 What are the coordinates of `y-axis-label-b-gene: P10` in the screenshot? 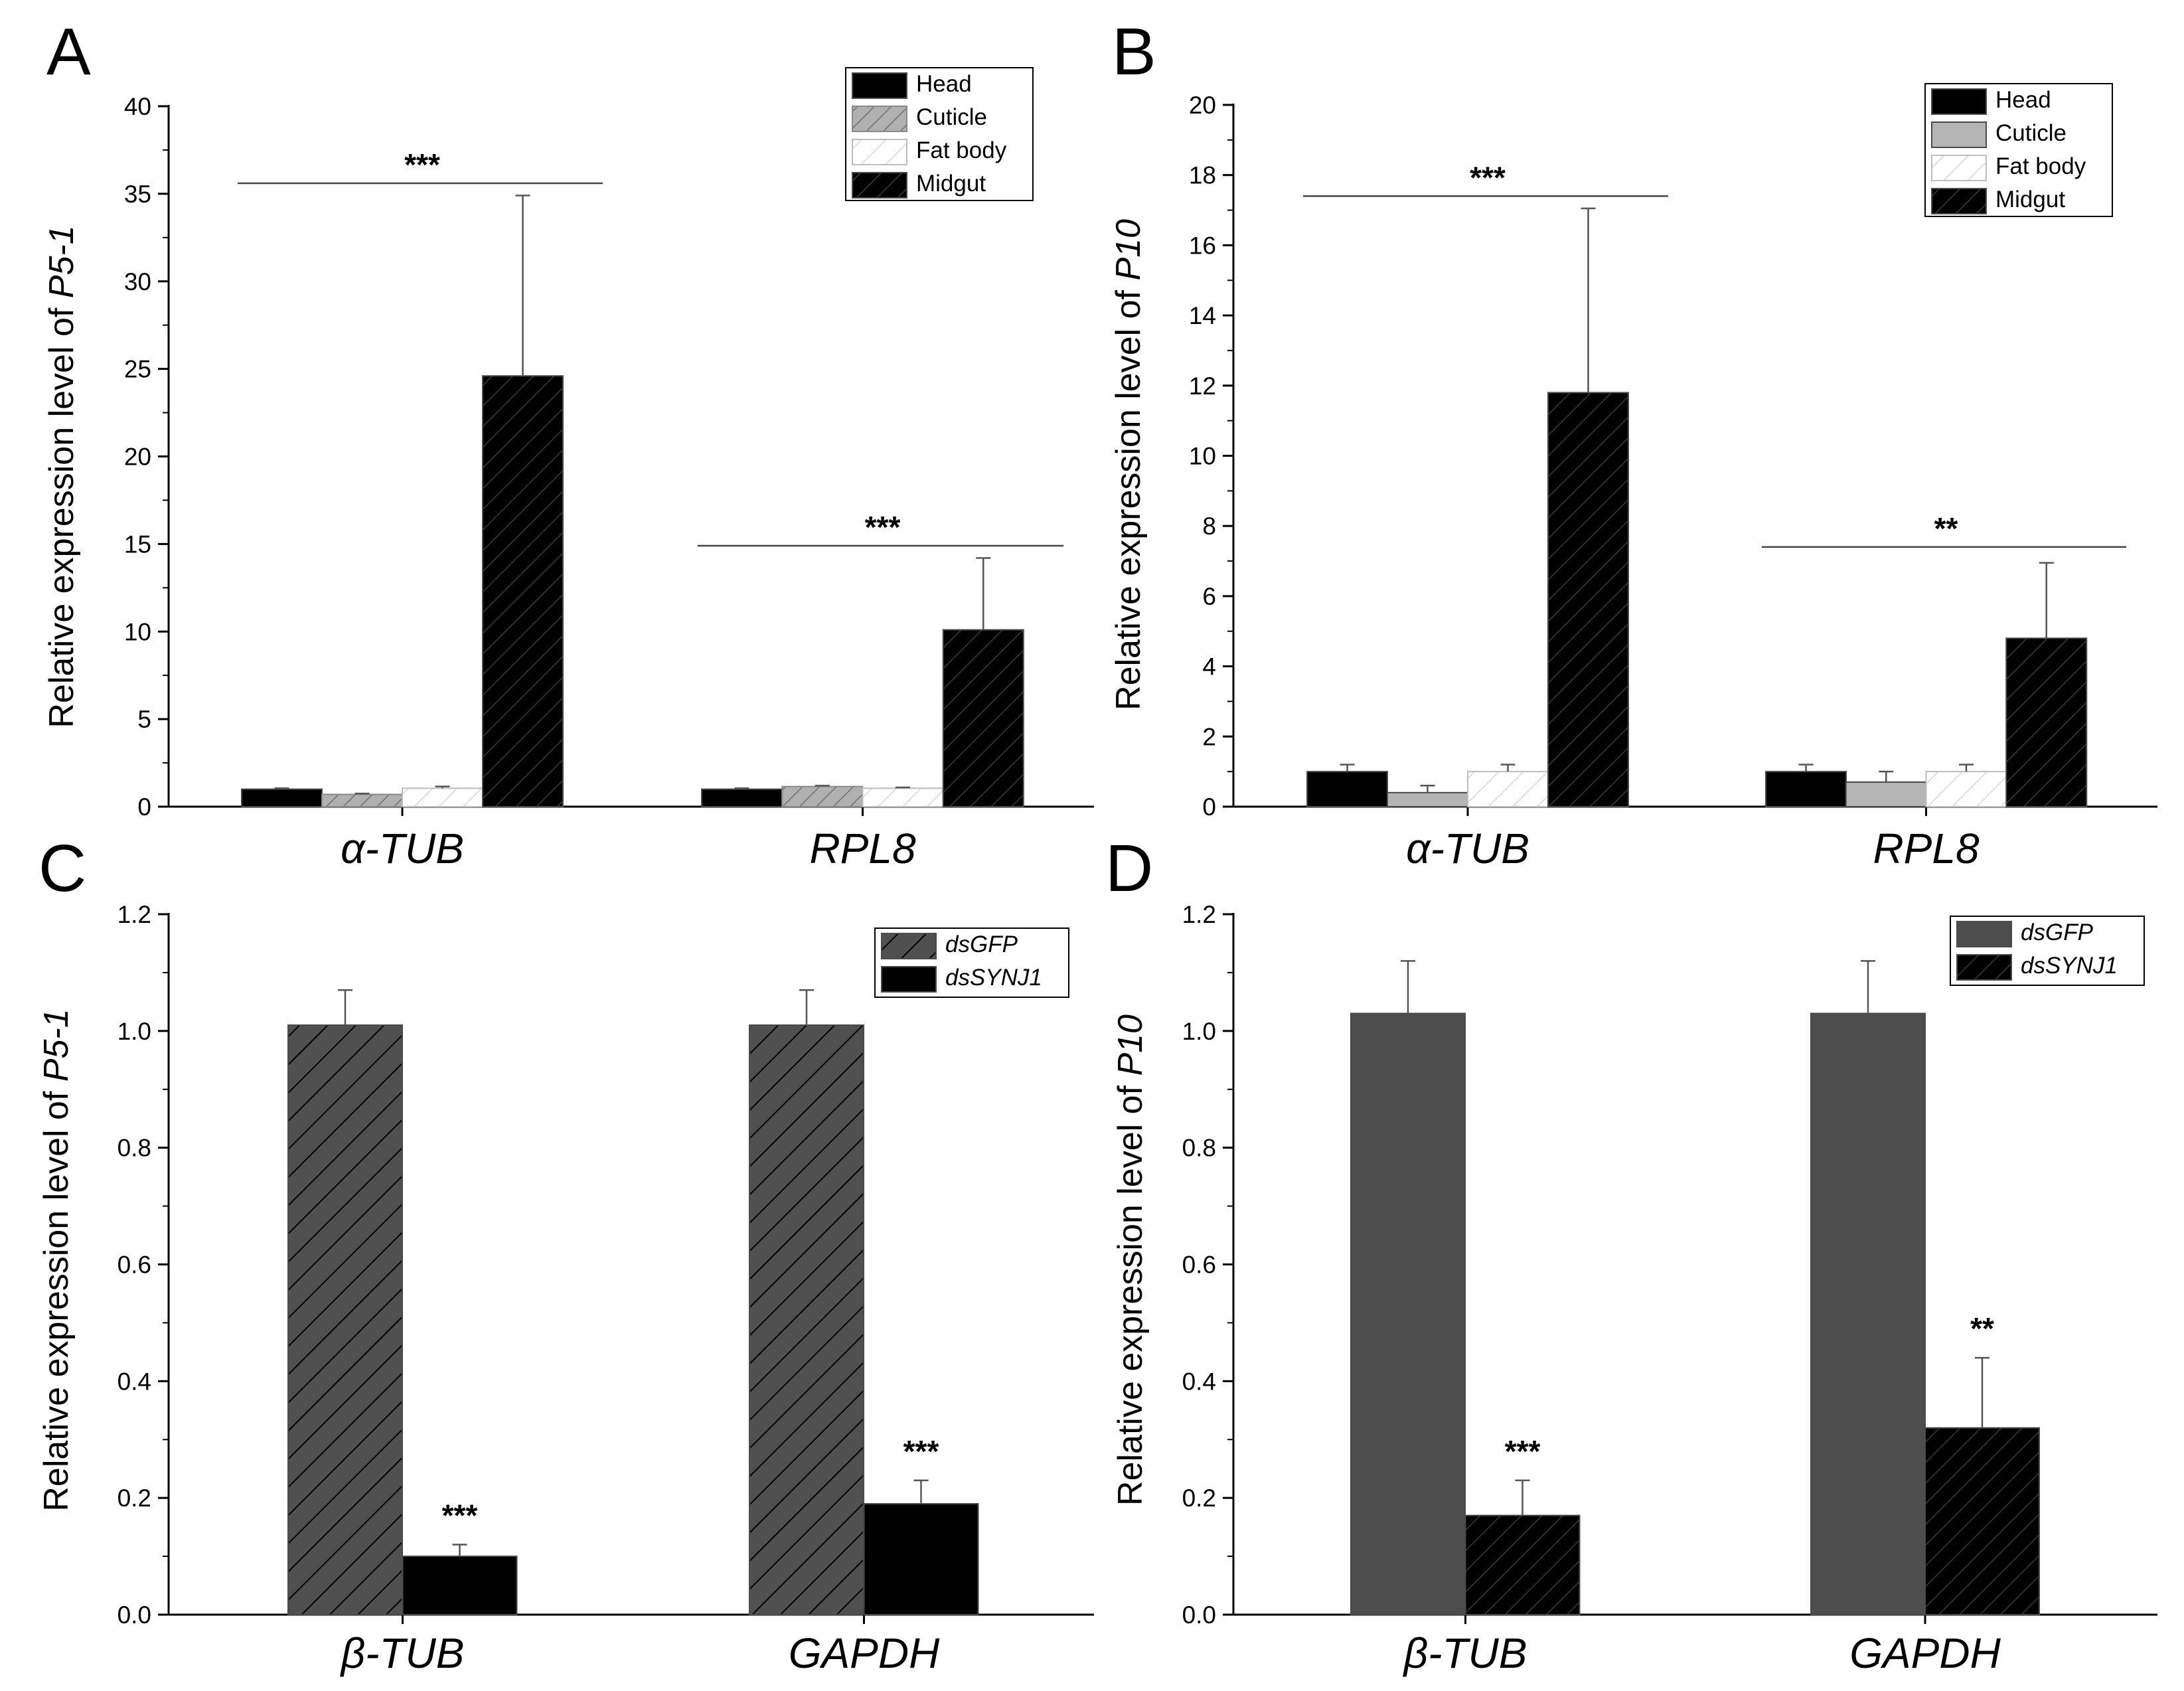 It's located at (1128, 250).